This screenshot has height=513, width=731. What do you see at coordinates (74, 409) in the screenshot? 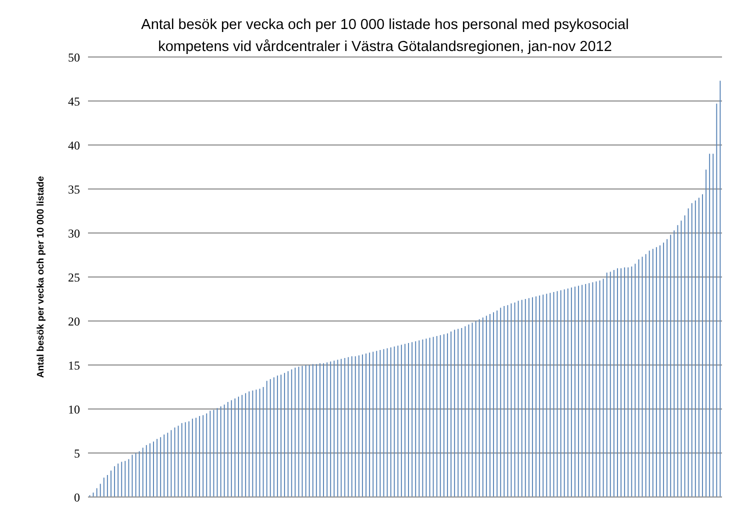
I see `y-tick-label: 10` at bounding box center [74, 409].